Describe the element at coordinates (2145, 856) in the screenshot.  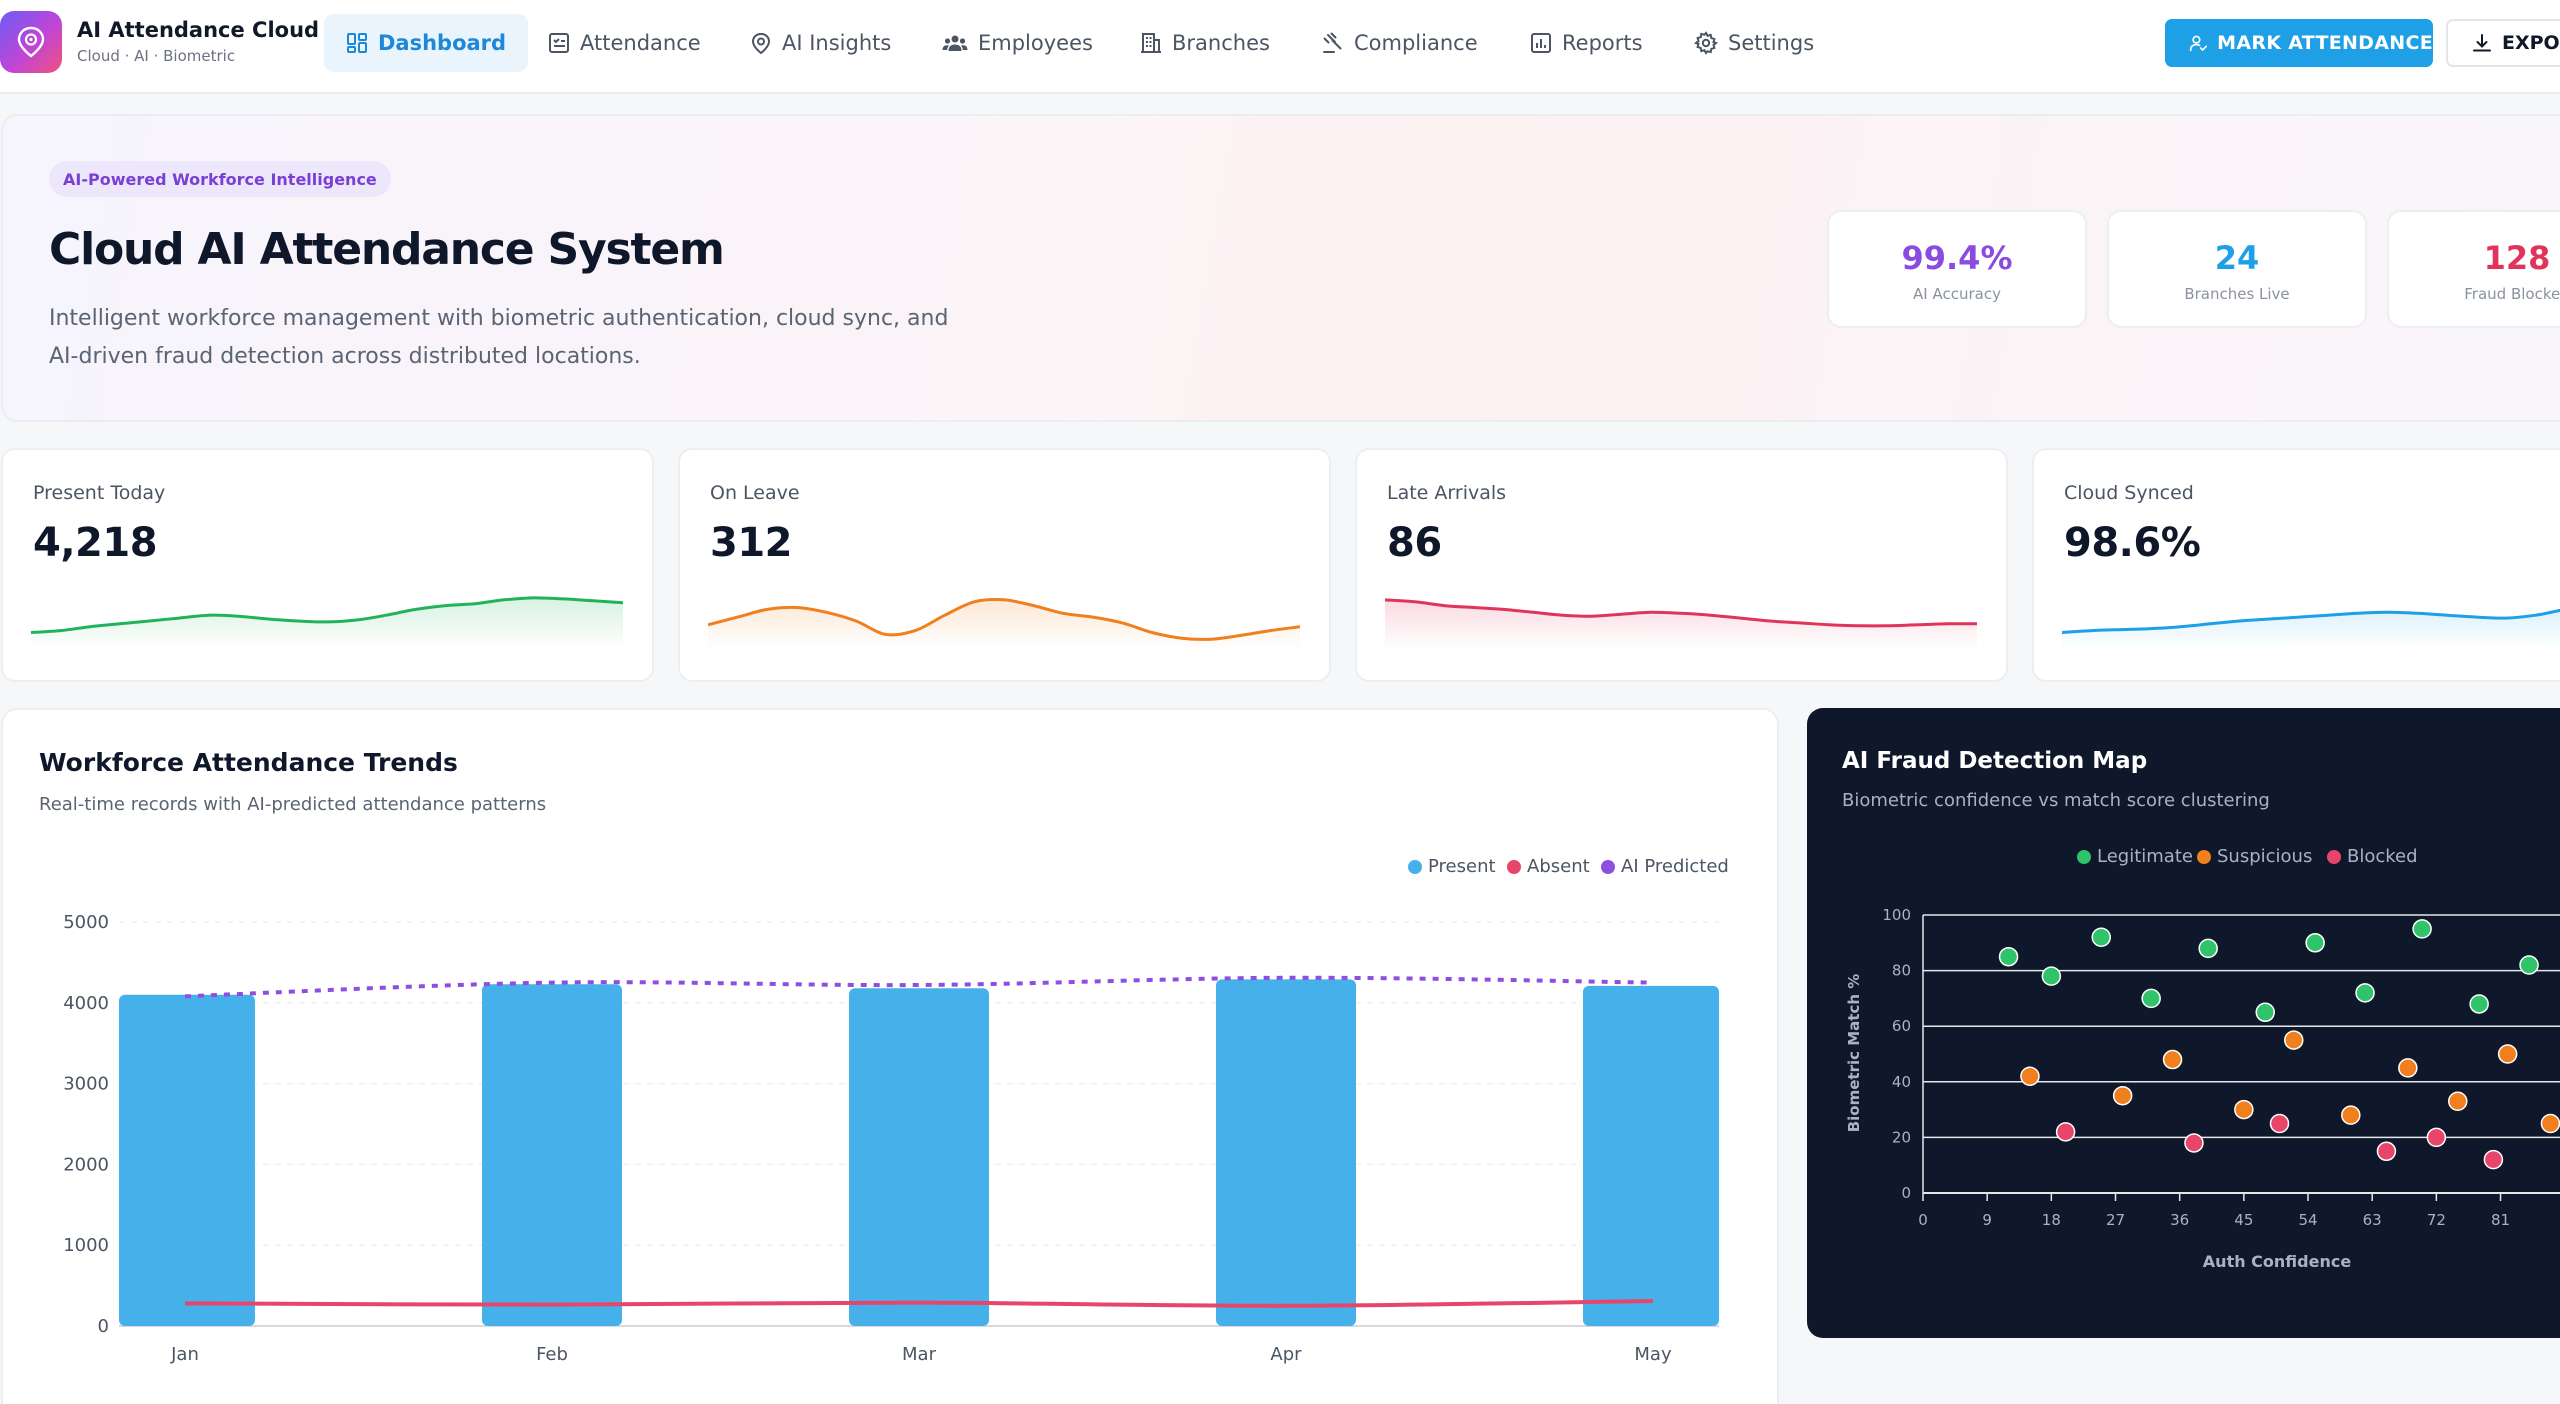
I see `legend-label: Legitimate` at that location.